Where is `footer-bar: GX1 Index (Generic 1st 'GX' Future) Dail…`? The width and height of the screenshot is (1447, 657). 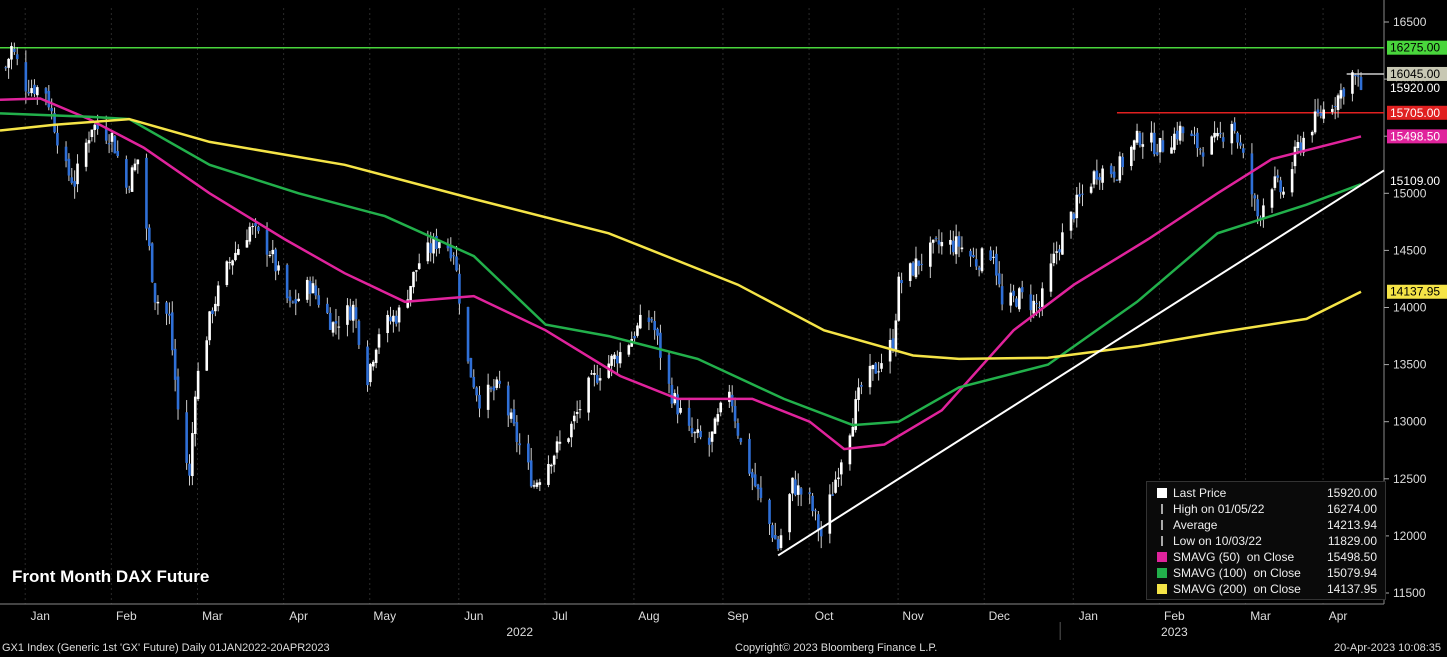 footer-bar: GX1 Index (Generic 1st 'GX' Future) Dail… is located at coordinates (723, 648).